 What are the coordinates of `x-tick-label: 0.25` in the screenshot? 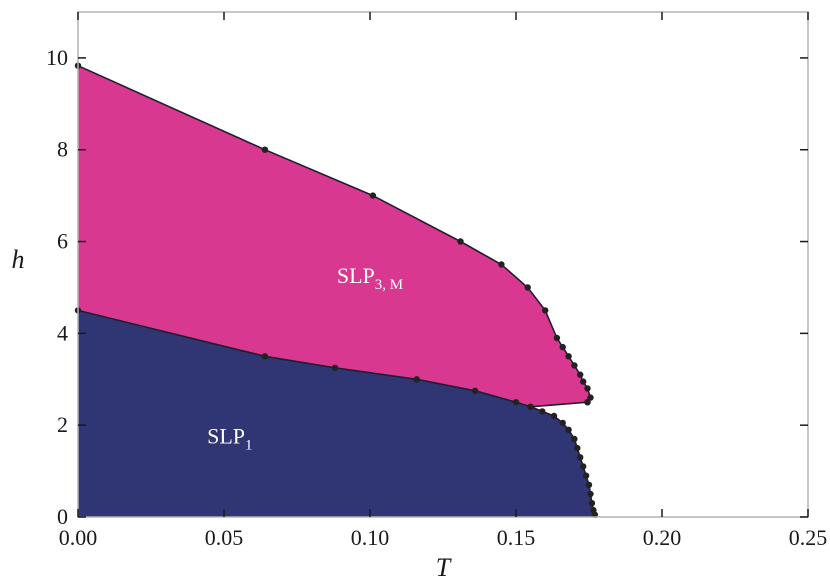 It's located at (808, 537).